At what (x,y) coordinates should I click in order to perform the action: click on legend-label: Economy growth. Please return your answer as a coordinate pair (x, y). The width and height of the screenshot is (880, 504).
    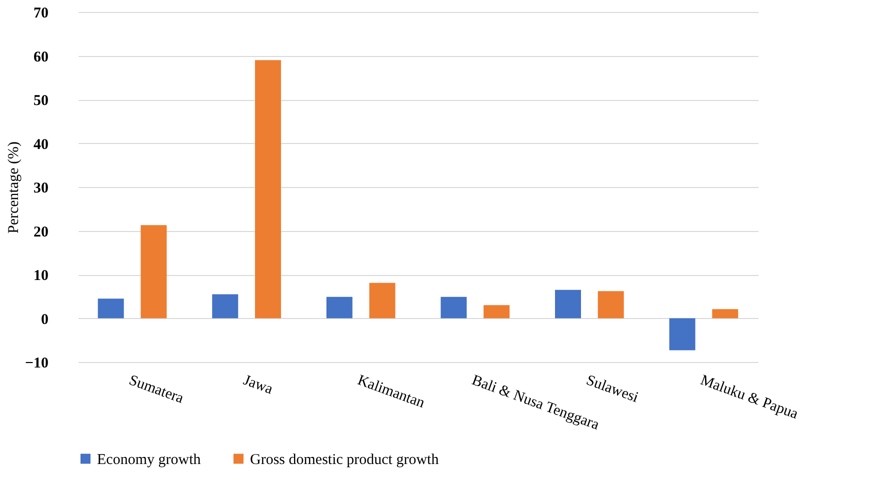
    Looking at the image, I should click on (149, 460).